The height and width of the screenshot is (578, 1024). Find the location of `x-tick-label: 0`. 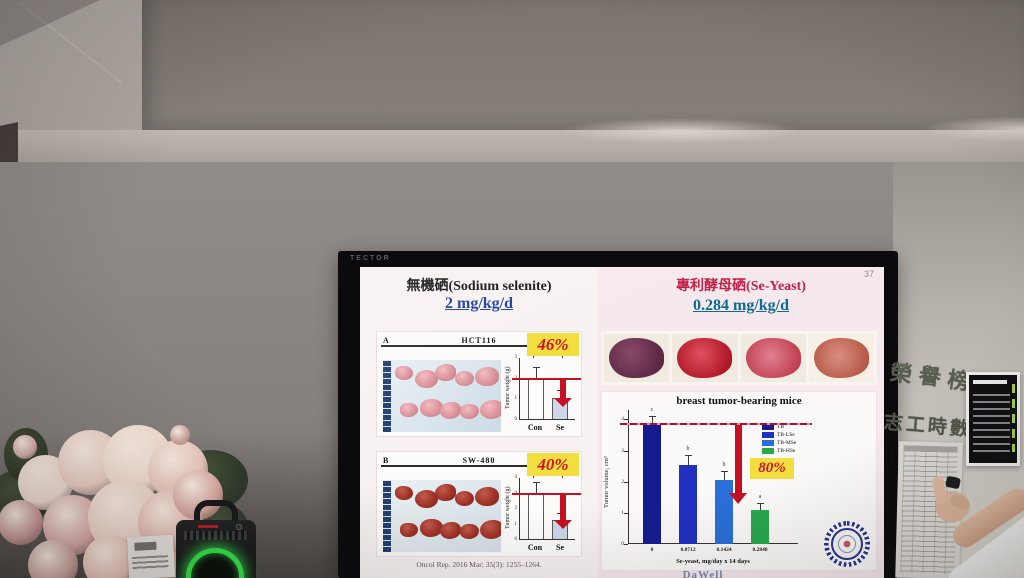

x-tick-label: 0 is located at coordinates (652, 550).